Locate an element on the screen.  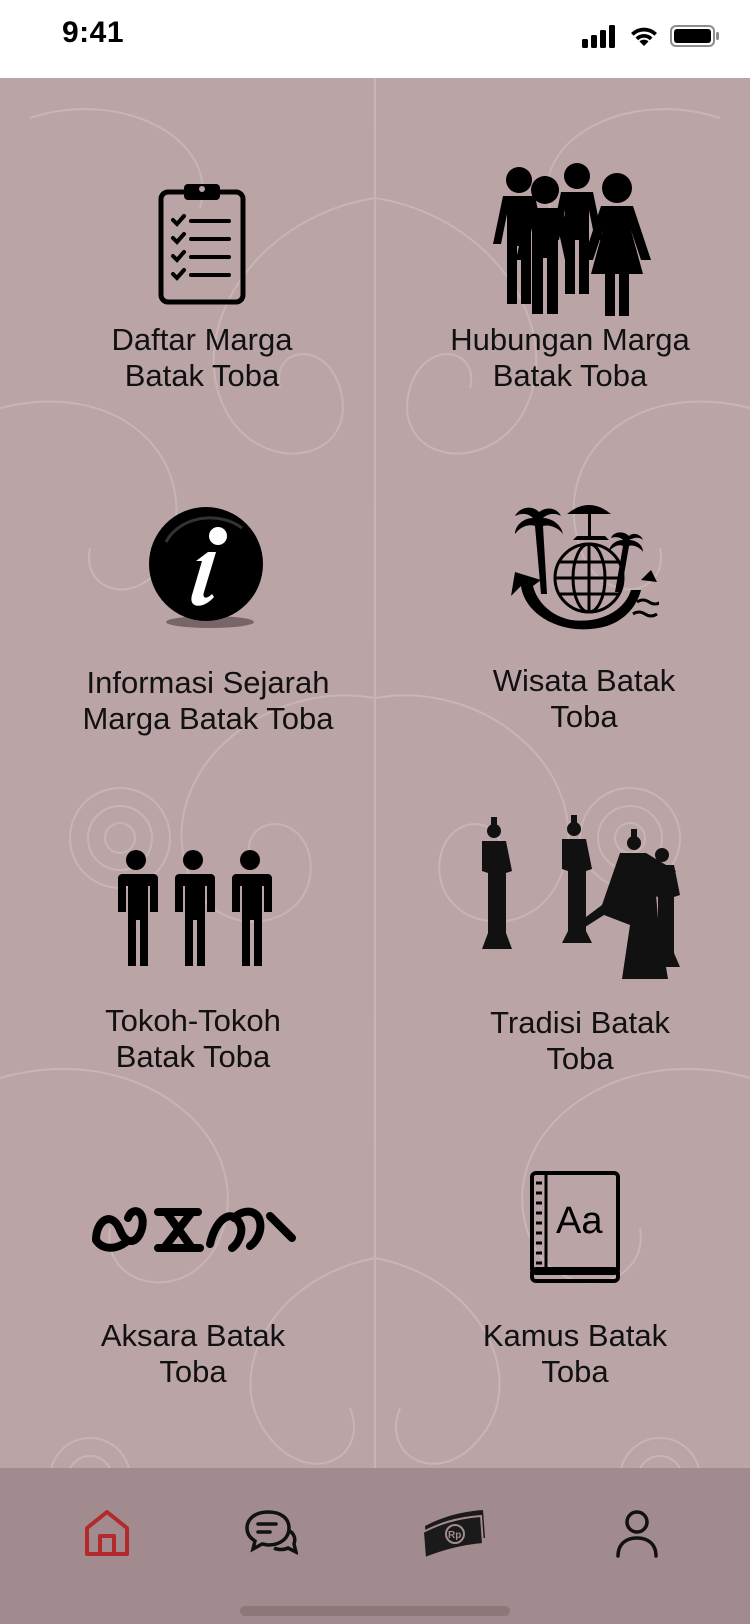
menu-daftar-marga: Daftar Marga Batak Toba is located at coordinates (202, 286).